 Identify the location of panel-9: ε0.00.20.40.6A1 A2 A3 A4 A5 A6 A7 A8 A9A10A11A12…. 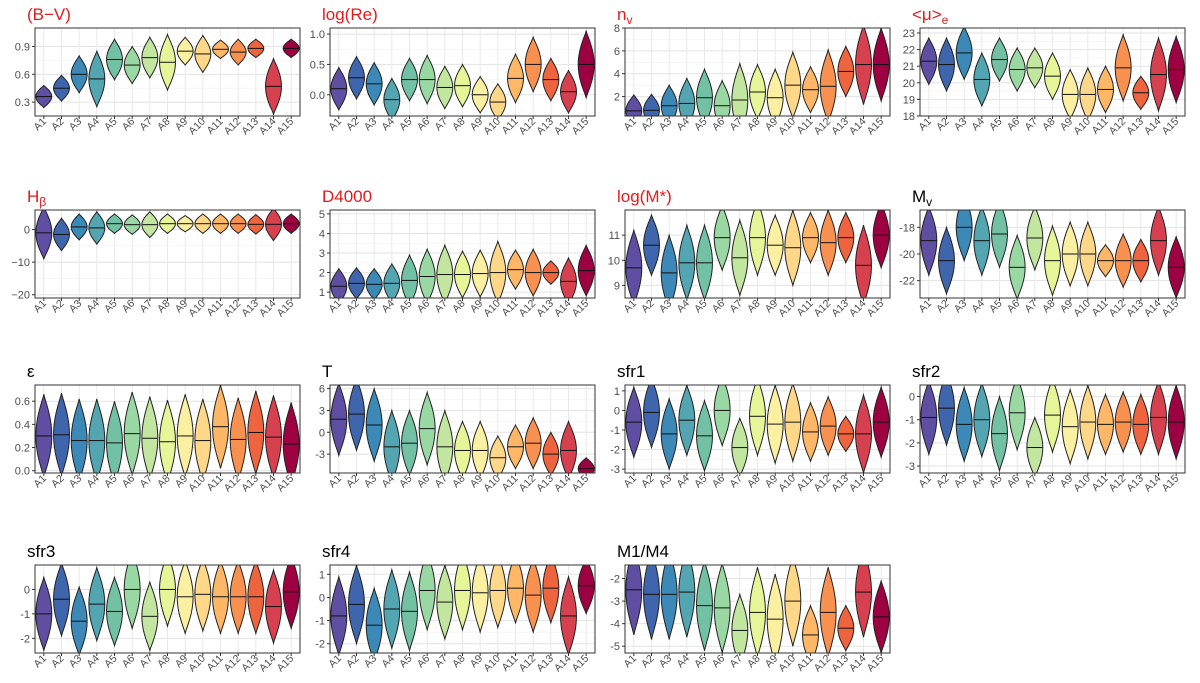
(158, 428).